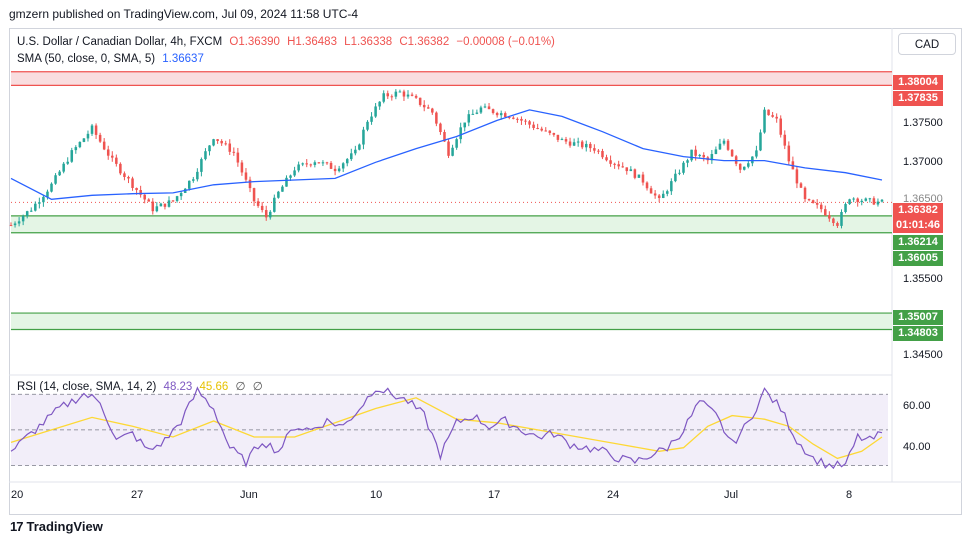  Describe the element at coordinates (254, 42) in the screenshot. I see `open-value: O1.36390` at that location.